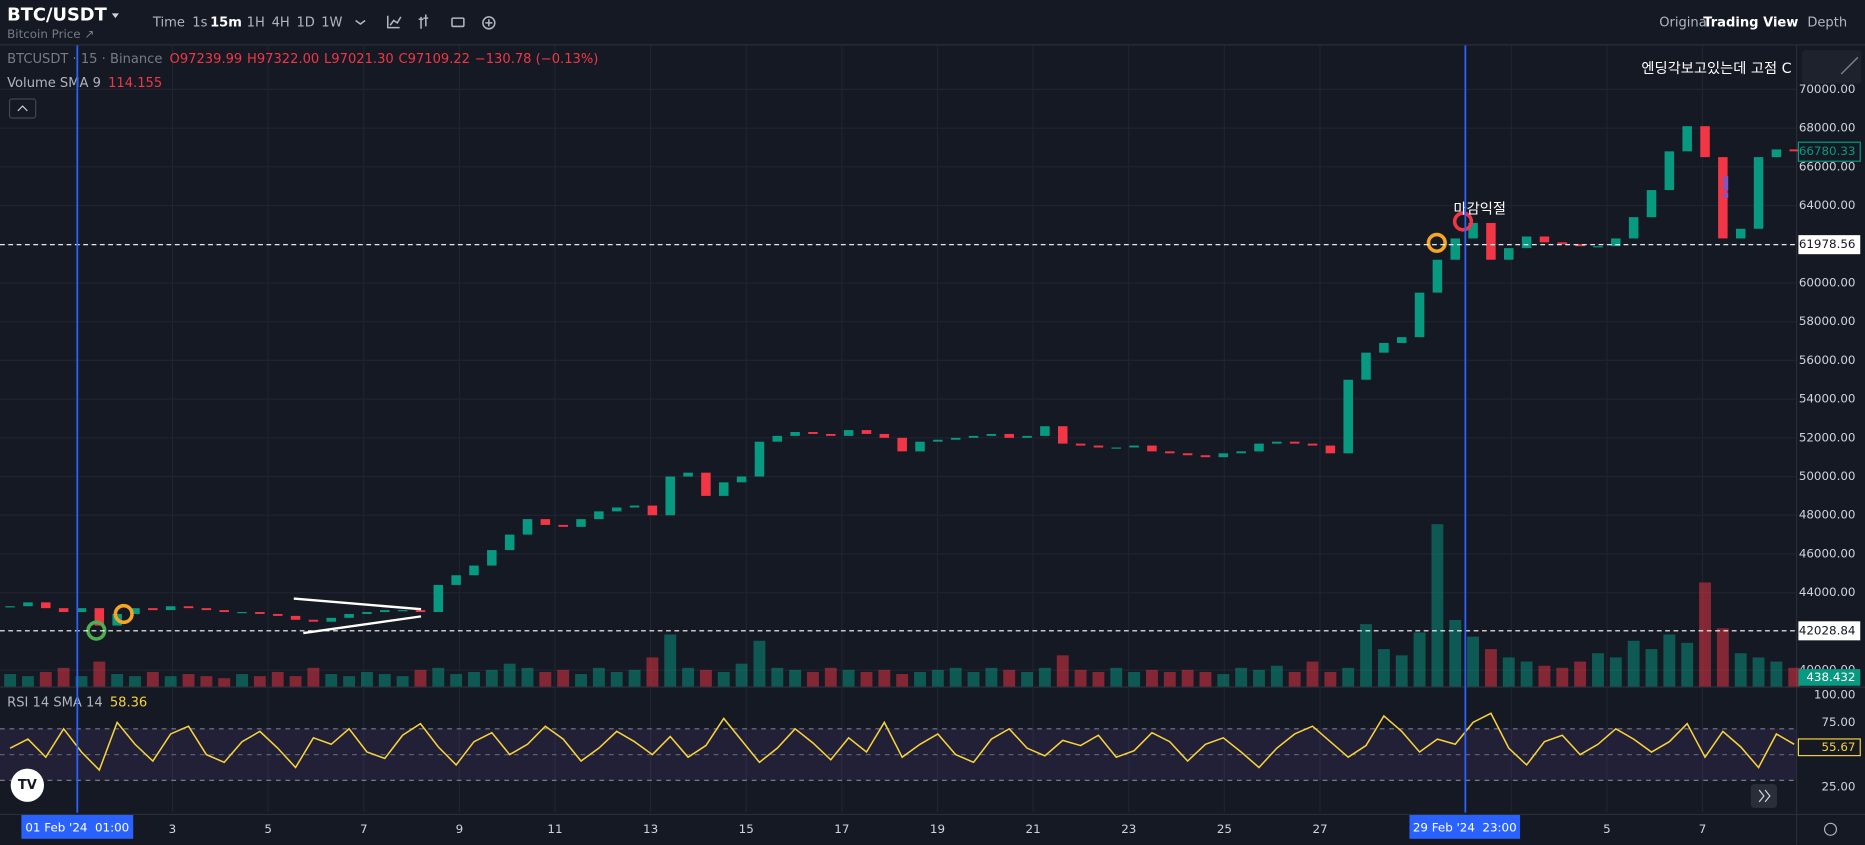  What do you see at coordinates (458, 22) in the screenshot?
I see `camera-icon` at bounding box center [458, 22].